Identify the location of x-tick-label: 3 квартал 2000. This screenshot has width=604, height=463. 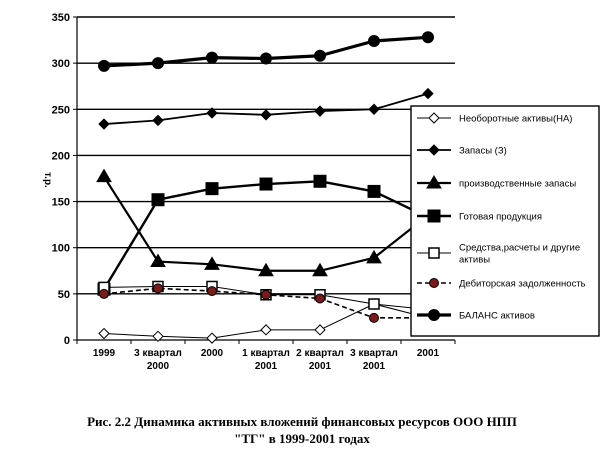
(158, 360).